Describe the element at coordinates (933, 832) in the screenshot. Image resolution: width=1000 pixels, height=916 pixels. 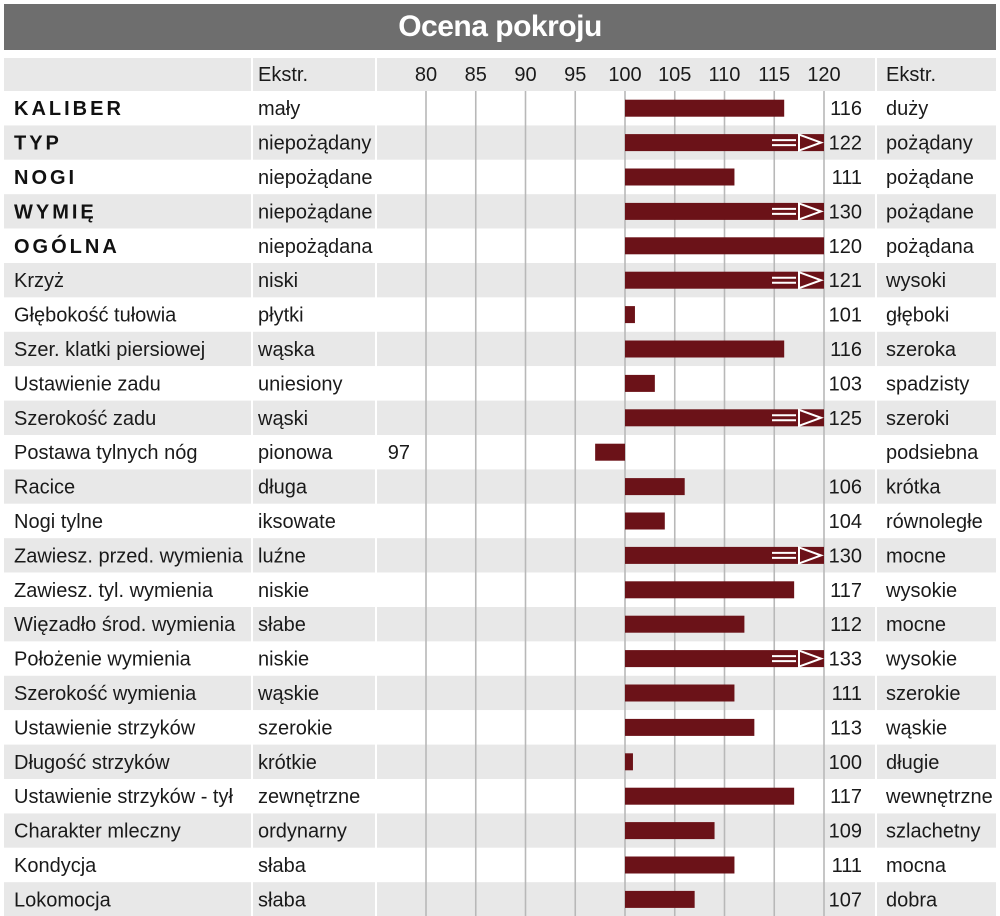
I see `row-extreme-high: szlachetny` at that location.